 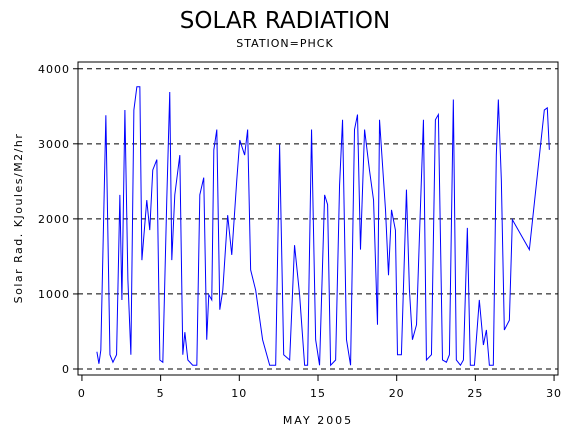 I want to click on chart-title: SOLAR RADIATION, so click(x=285, y=21).